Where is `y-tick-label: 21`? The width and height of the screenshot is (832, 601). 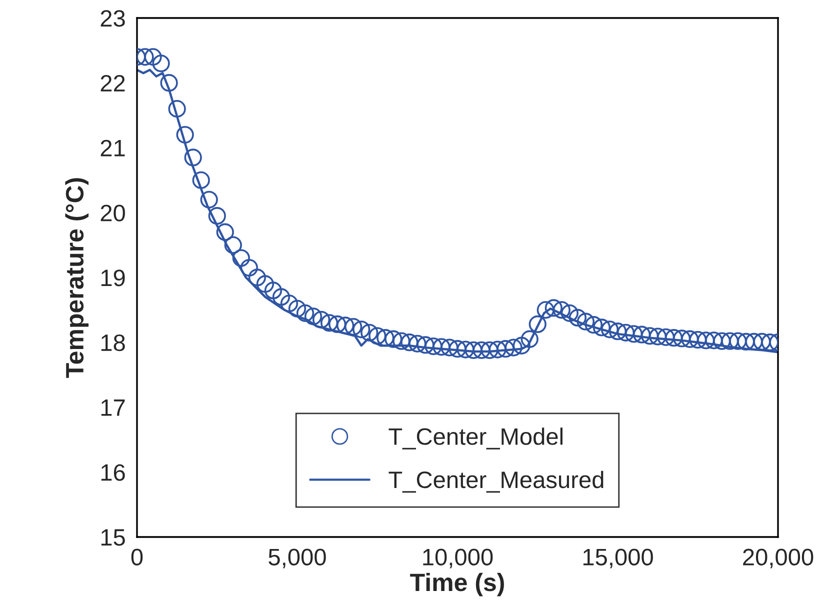 y-tick-label: 21 is located at coordinates (112, 148).